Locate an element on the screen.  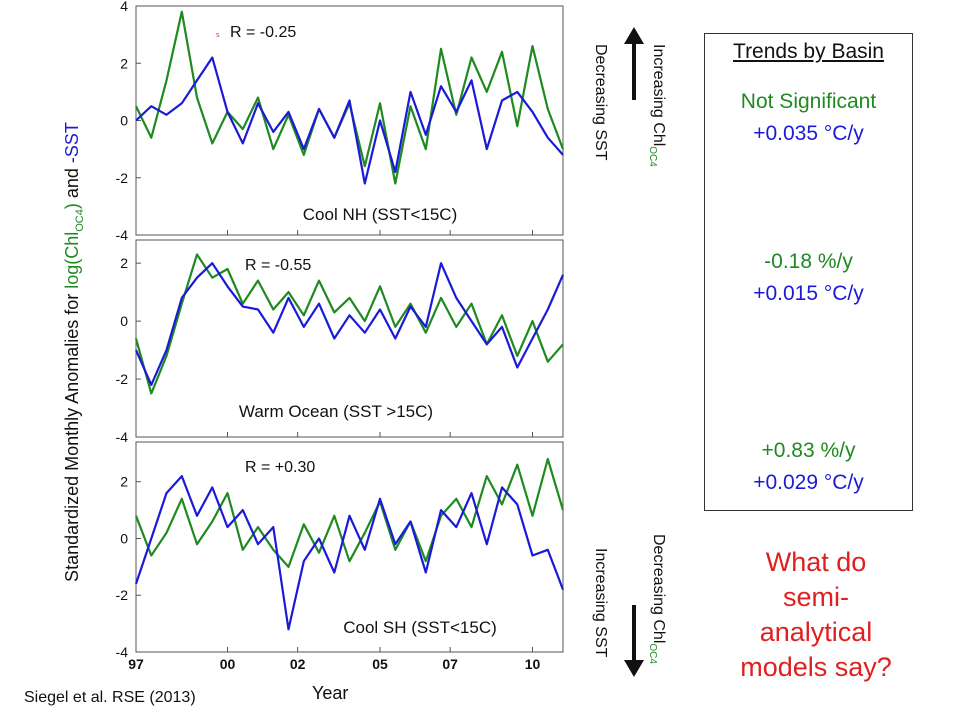
x-tick-label: 05 is located at coordinates (380, 664).